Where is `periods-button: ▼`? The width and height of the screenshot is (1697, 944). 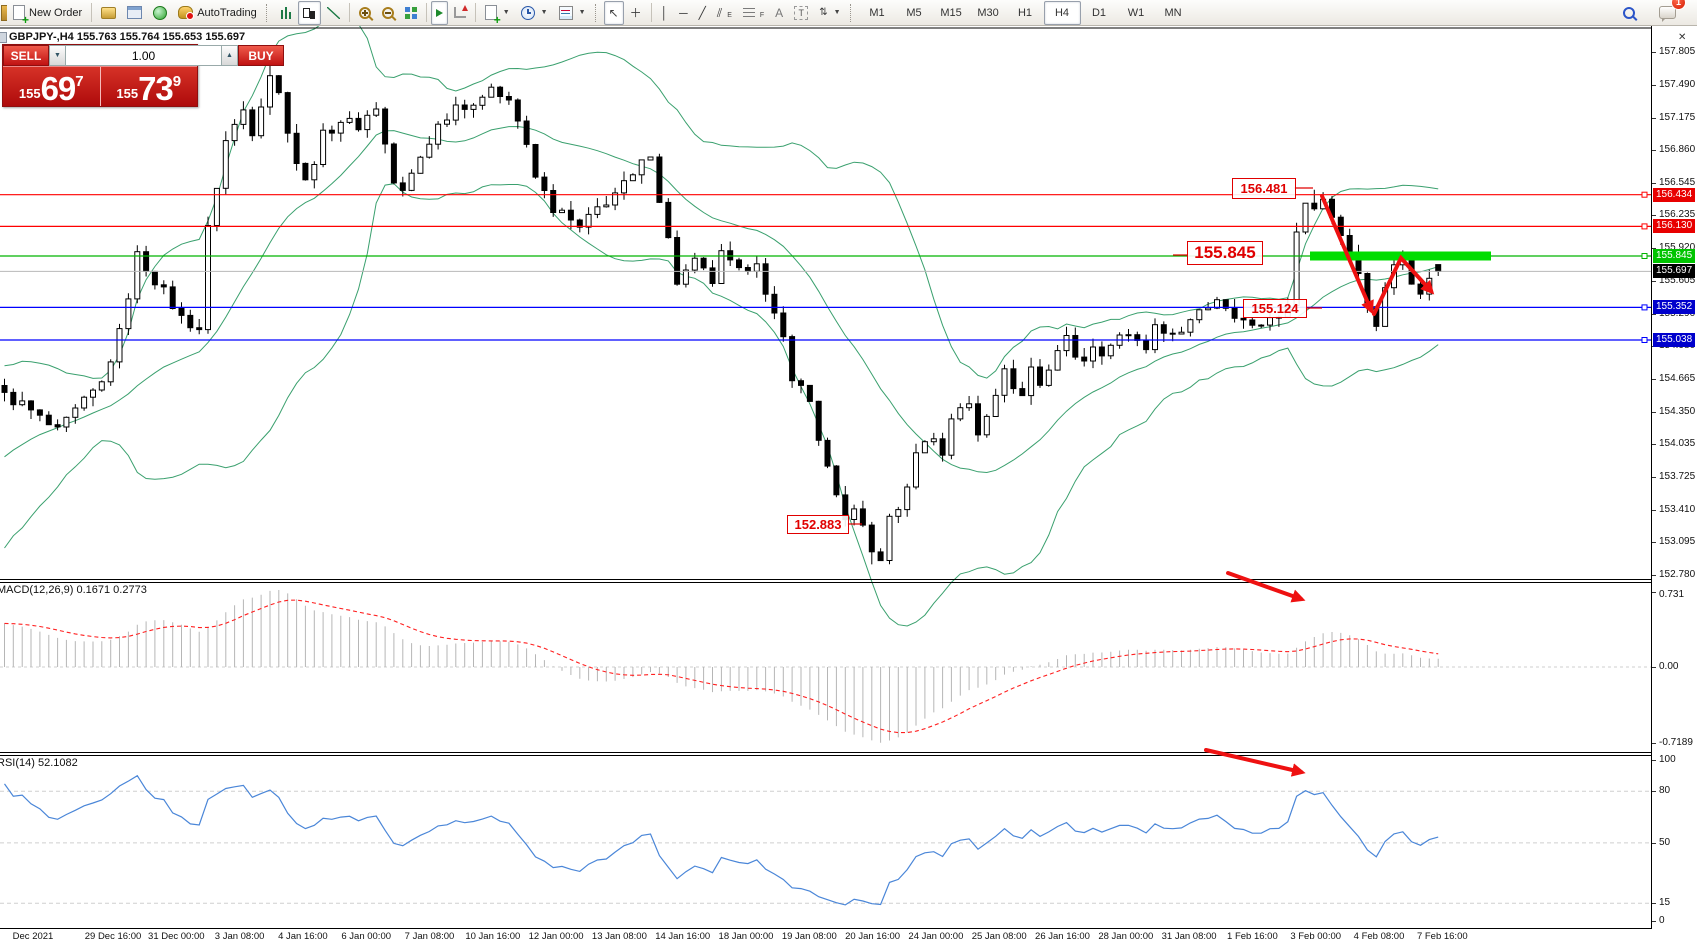 periods-button: ▼ is located at coordinates (534, 13).